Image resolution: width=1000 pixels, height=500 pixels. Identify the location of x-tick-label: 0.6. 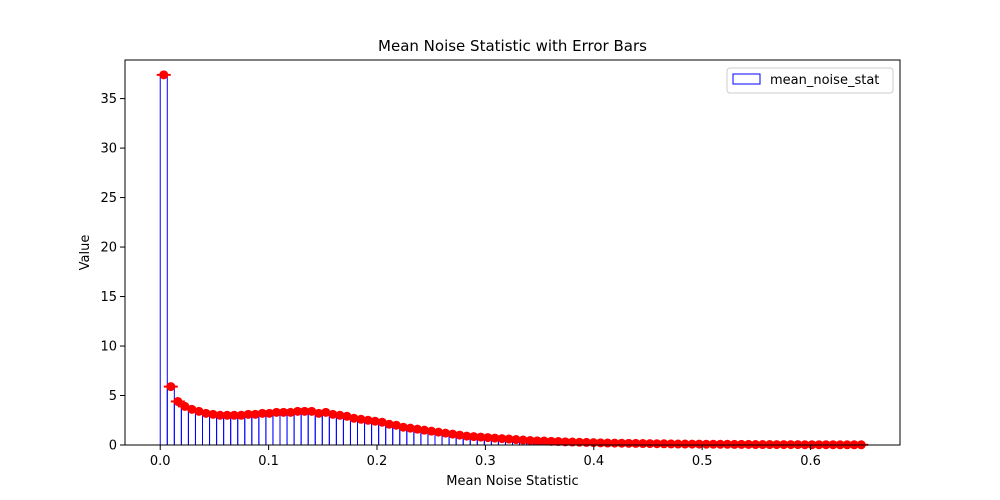
(810, 461).